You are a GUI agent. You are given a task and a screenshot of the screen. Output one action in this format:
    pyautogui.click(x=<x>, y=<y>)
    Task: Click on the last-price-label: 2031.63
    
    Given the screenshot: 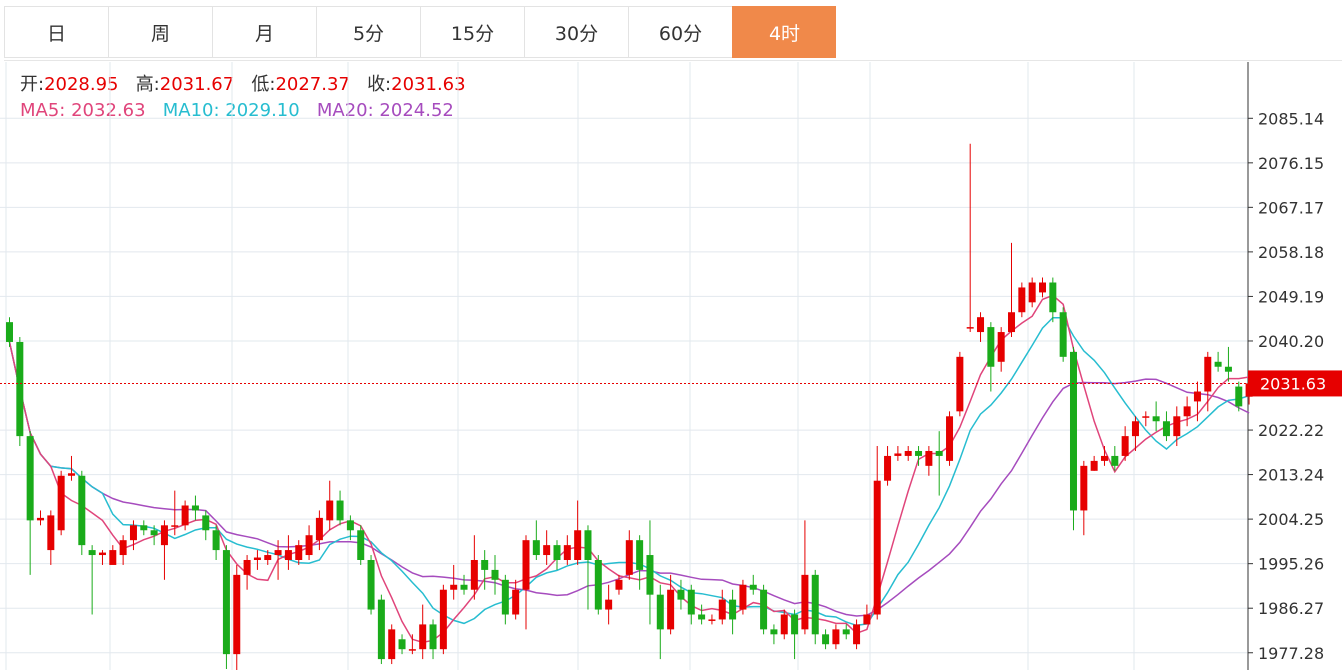 What is the action you would take?
    pyautogui.click(x=1293, y=383)
    